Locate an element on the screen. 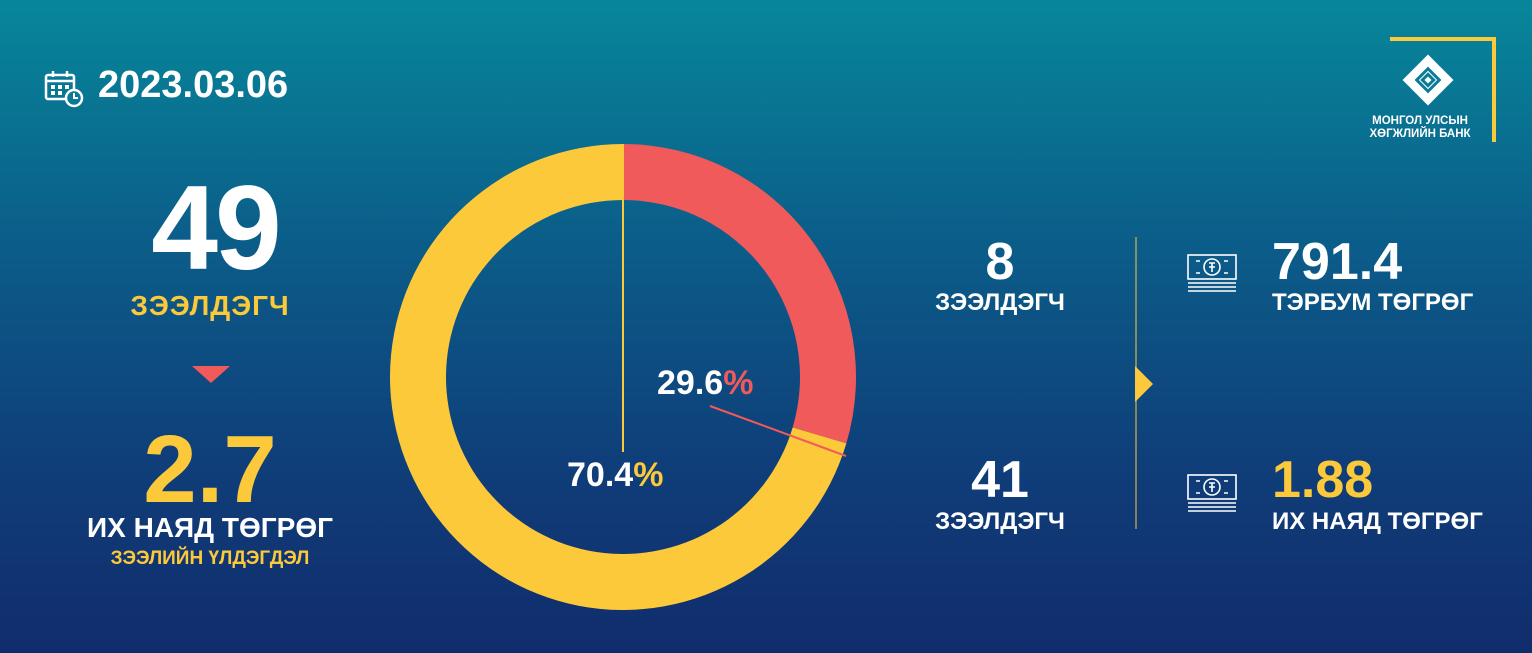  total-amount-unit: ИХ НАЯД ТӨГРӨГ is located at coordinates (210, 527).